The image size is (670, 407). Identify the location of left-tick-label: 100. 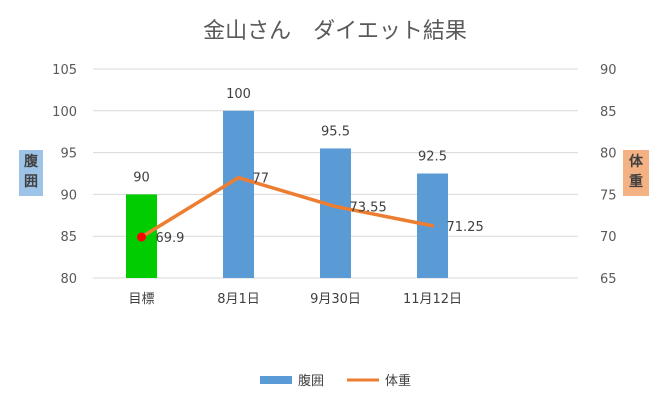
(64, 112).